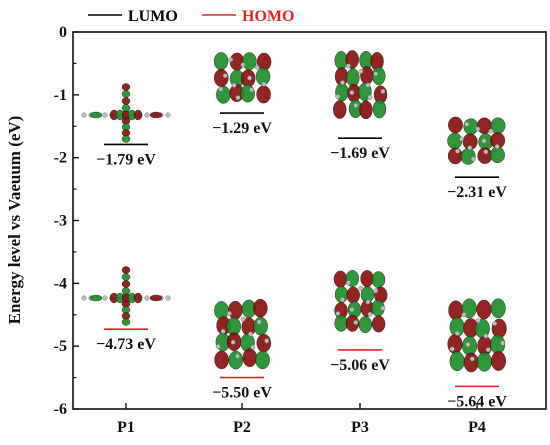  Describe the element at coordinates (153, 16) in the screenshot. I see `legend-entry: LUMO` at that location.